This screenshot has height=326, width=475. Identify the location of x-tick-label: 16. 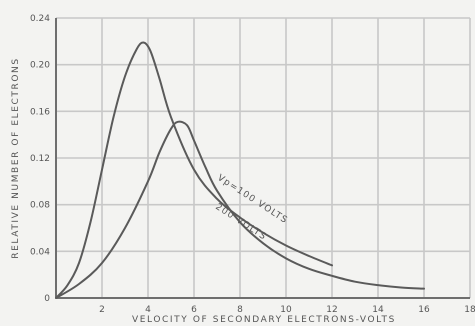
(424, 310).